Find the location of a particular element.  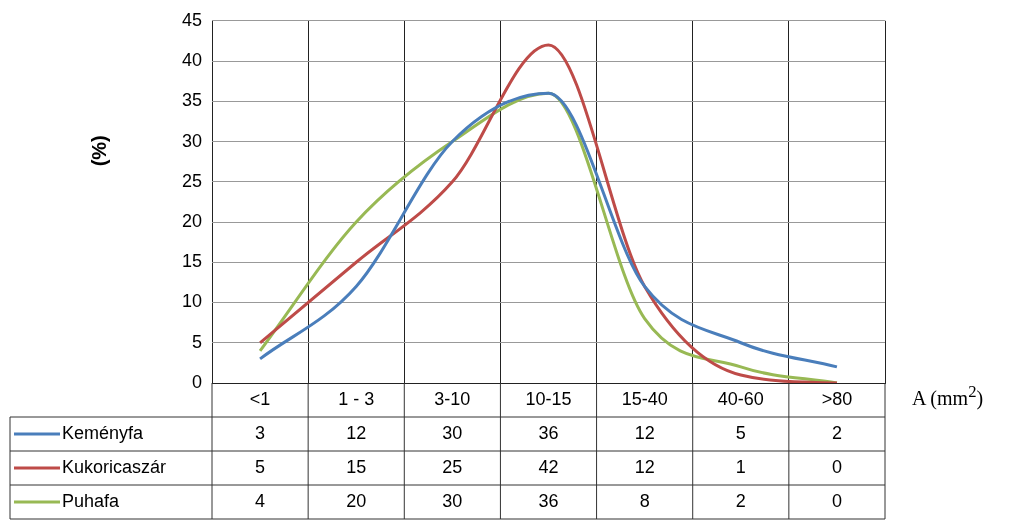

data-label: 42 is located at coordinates (548, 466).